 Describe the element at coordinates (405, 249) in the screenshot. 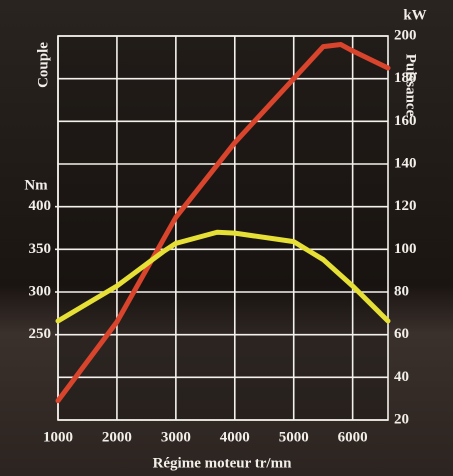

I see `y2-tick-label: 100` at that location.